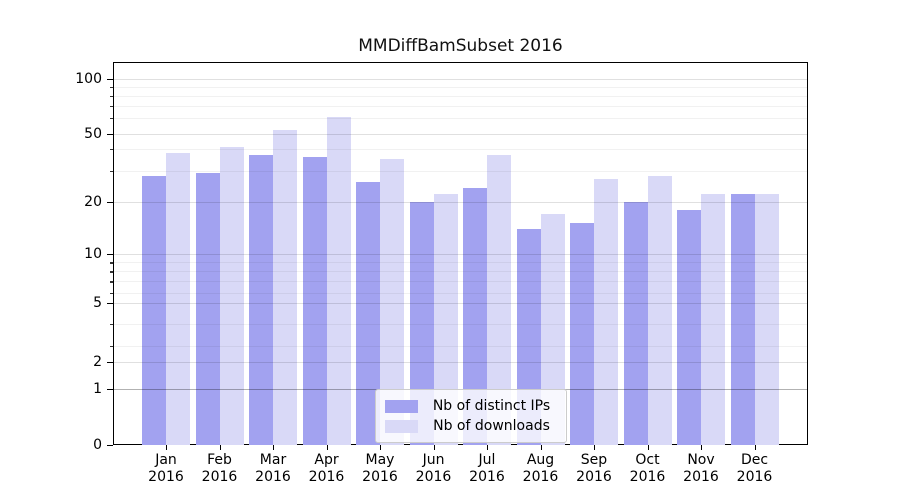 This screenshot has height=500, width=900. Describe the element at coordinates (766, 319) in the screenshot. I see `bar-dec-downloads` at that location.